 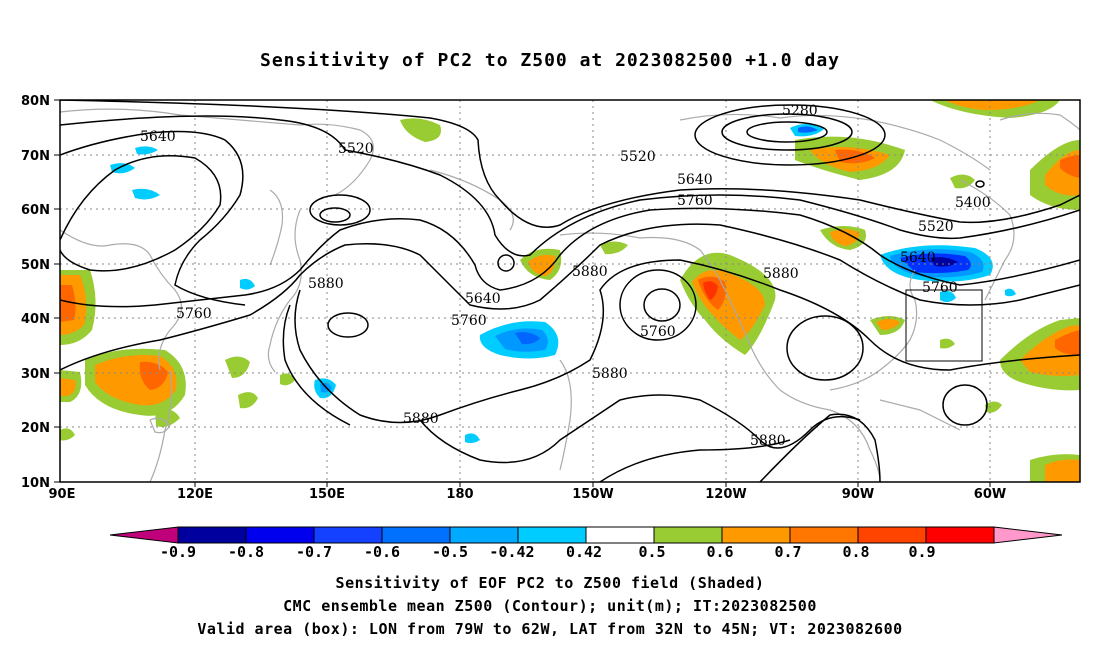 I want to click on lat-ticks, so click(x=57, y=291).